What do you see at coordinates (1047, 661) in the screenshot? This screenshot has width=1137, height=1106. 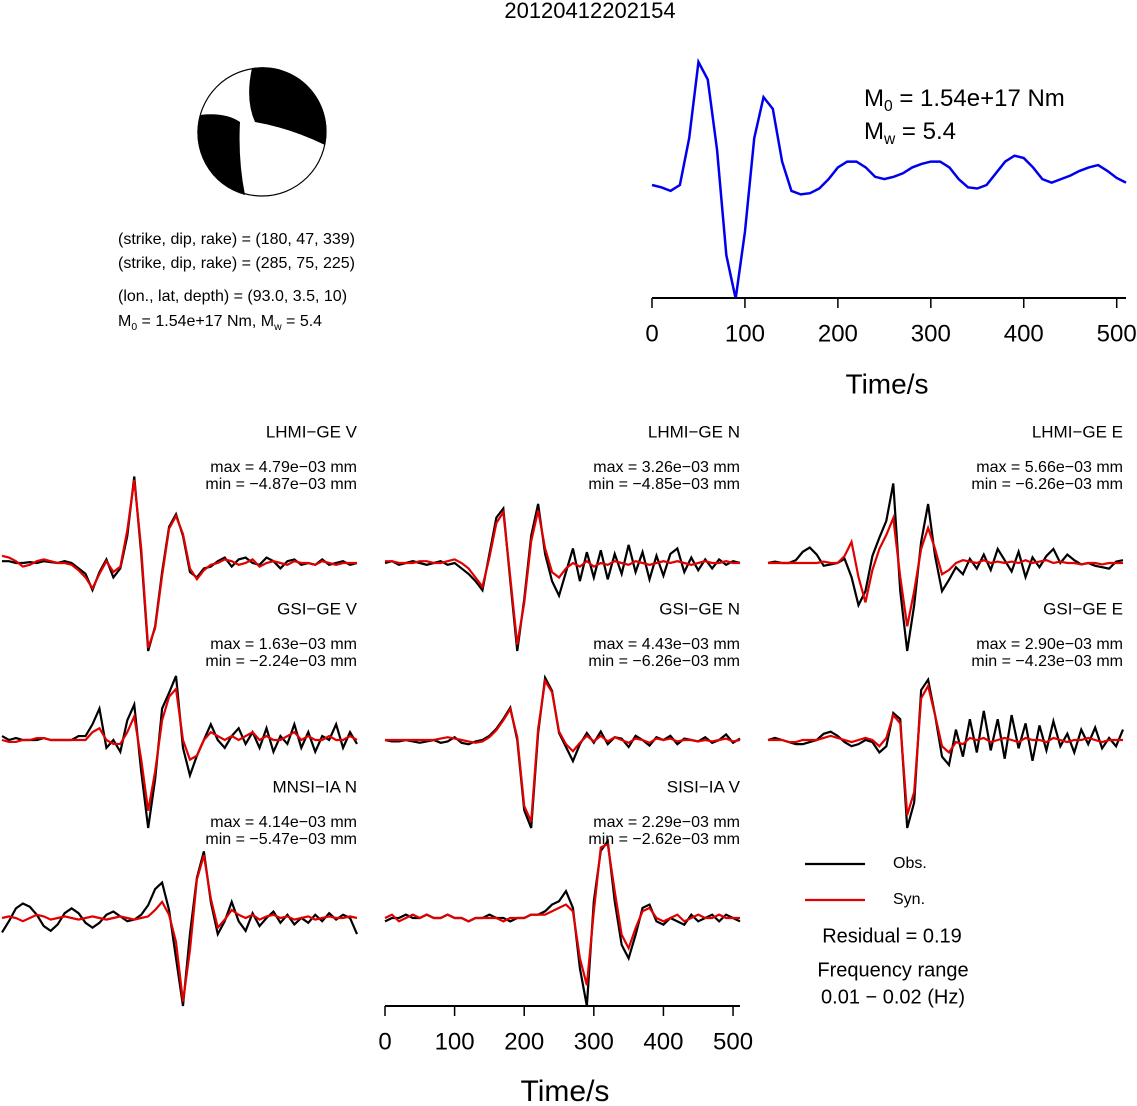 I see `min-label: min = −4.23e−03 mm` at bounding box center [1047, 661].